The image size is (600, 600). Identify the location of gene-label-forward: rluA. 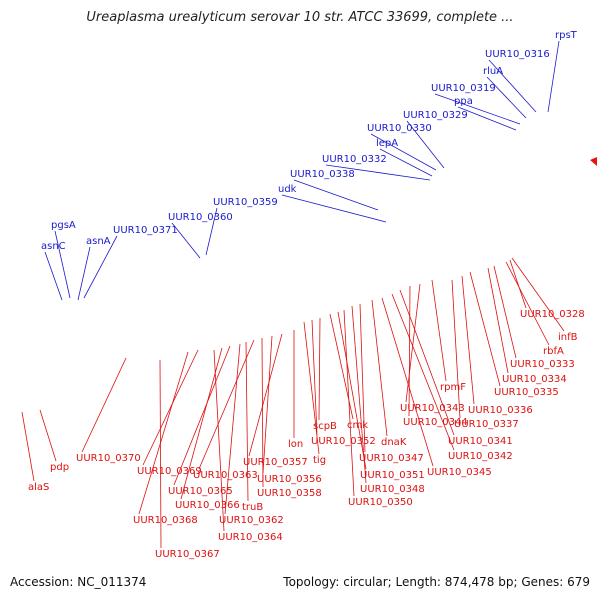
(493, 71).